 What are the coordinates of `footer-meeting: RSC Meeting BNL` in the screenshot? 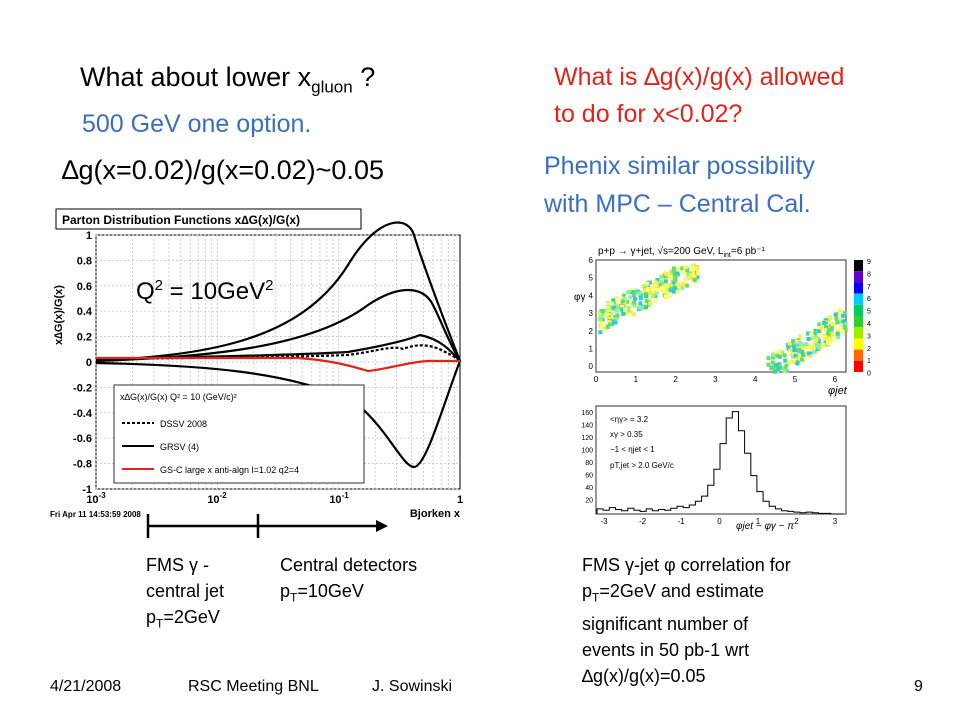 It's located at (253, 686).